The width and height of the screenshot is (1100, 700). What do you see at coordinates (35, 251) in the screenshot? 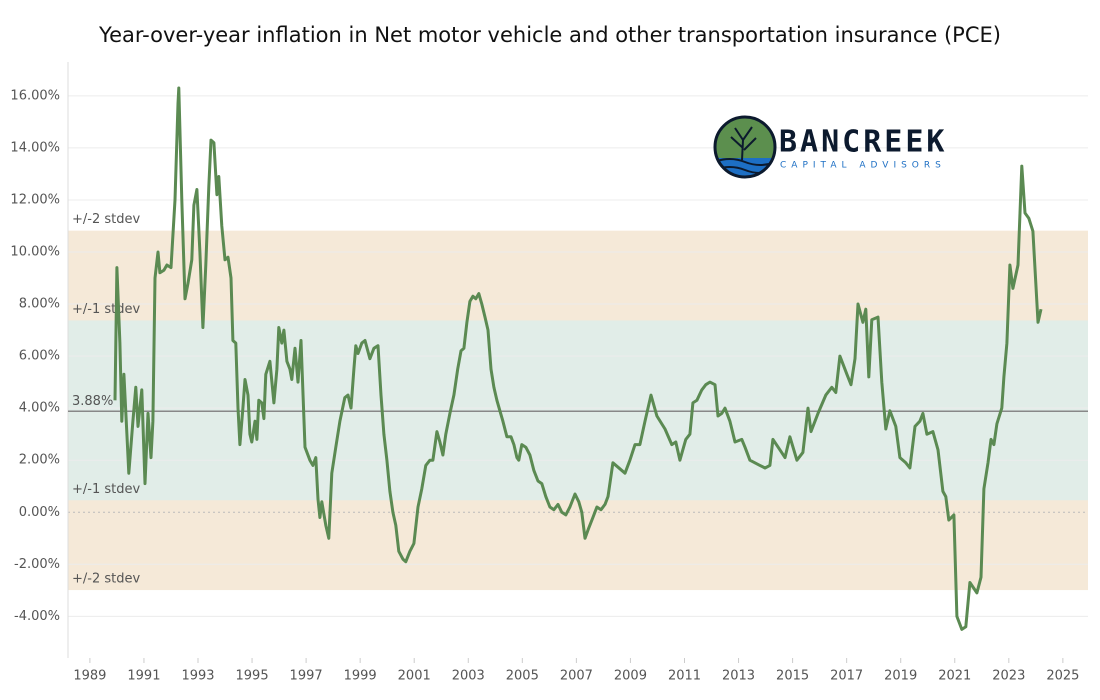
I see `y-tick-label: 10.00%` at bounding box center [35, 251].